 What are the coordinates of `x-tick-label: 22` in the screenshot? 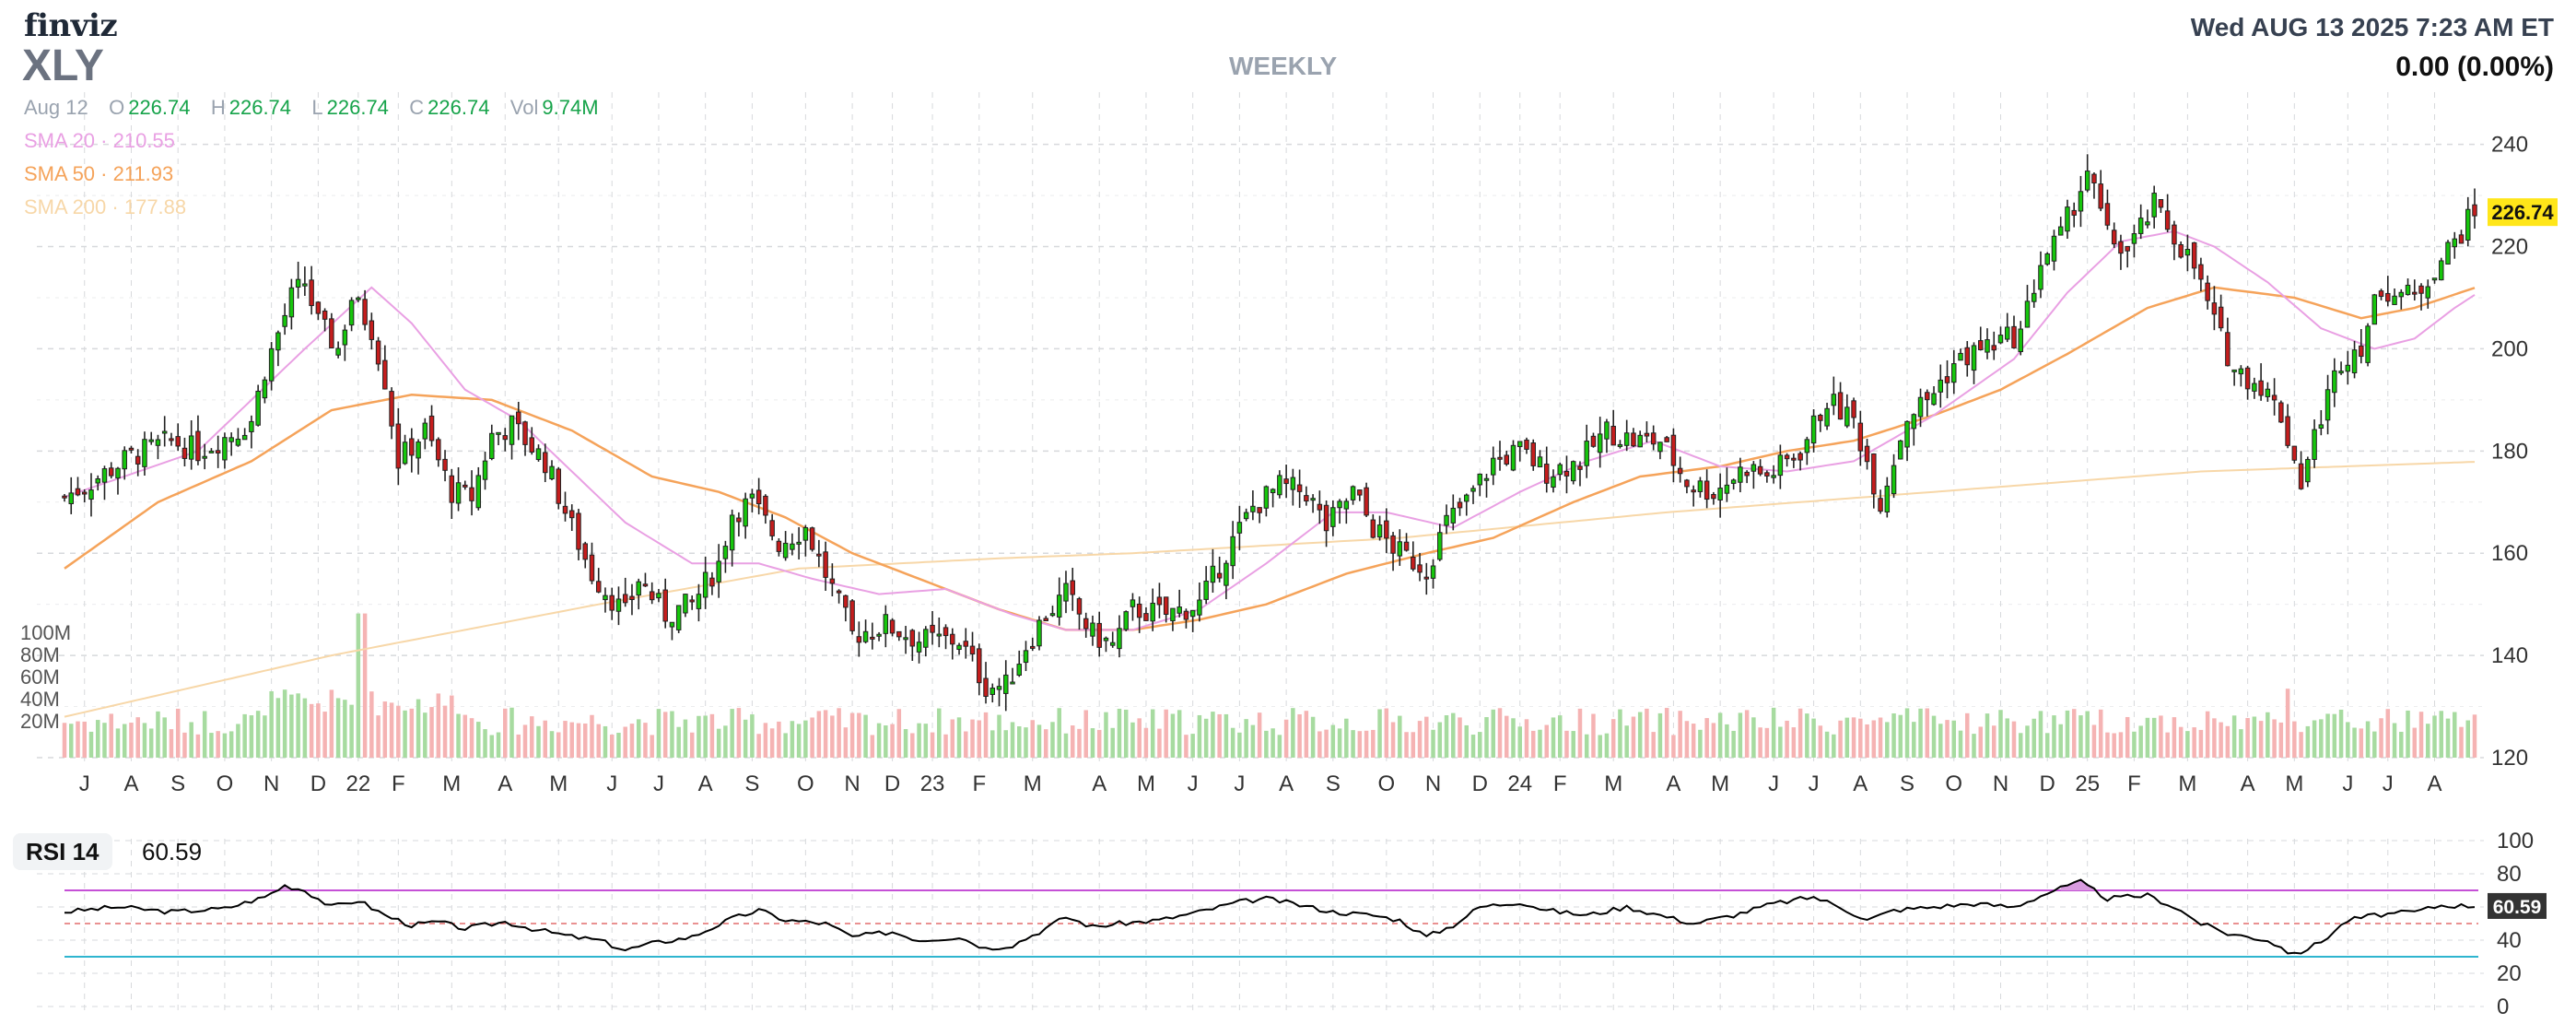 It's located at (357, 784).